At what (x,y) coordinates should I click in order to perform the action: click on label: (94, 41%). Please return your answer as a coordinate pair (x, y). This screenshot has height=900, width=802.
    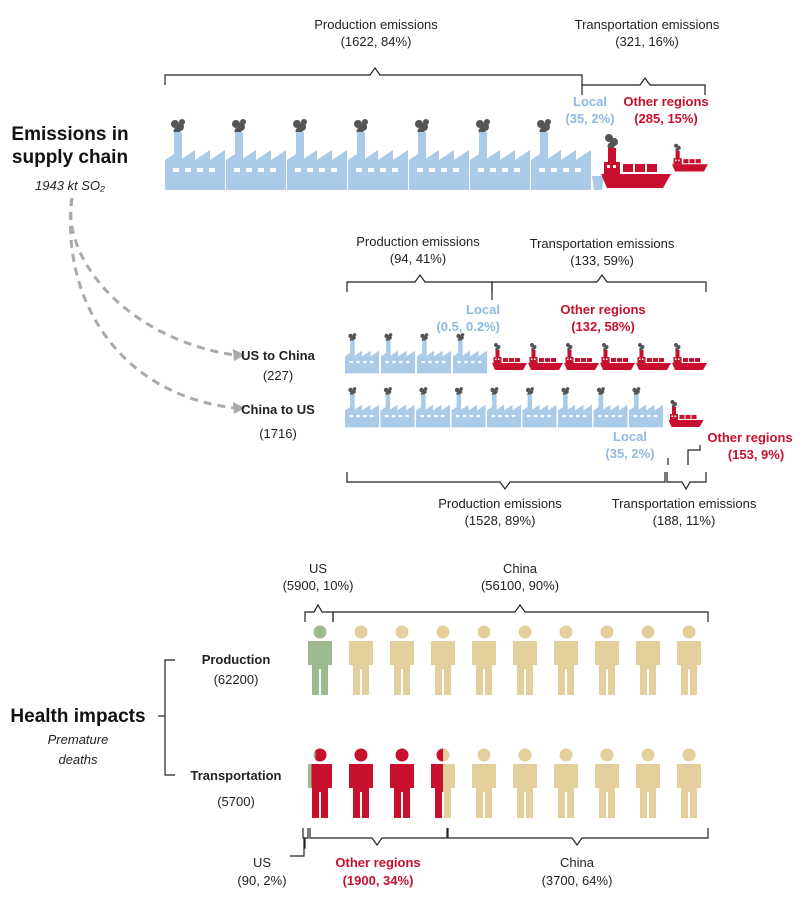
    Looking at the image, I should click on (418, 258).